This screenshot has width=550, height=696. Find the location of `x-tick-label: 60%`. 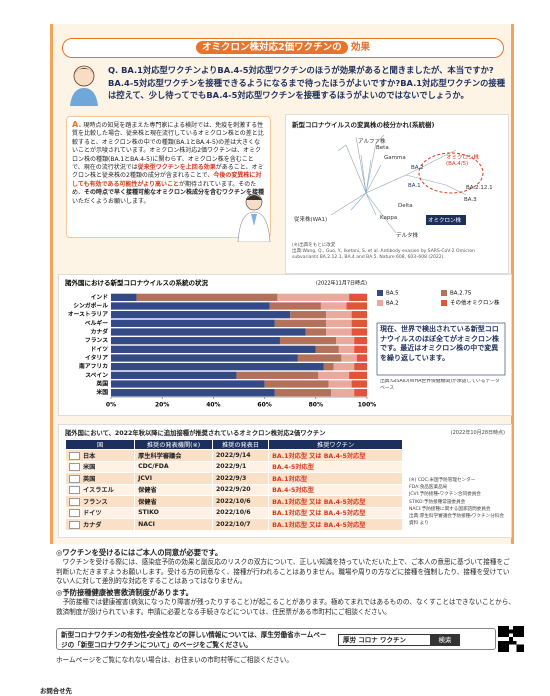

x-tick-label: 60% is located at coordinates (264, 405).